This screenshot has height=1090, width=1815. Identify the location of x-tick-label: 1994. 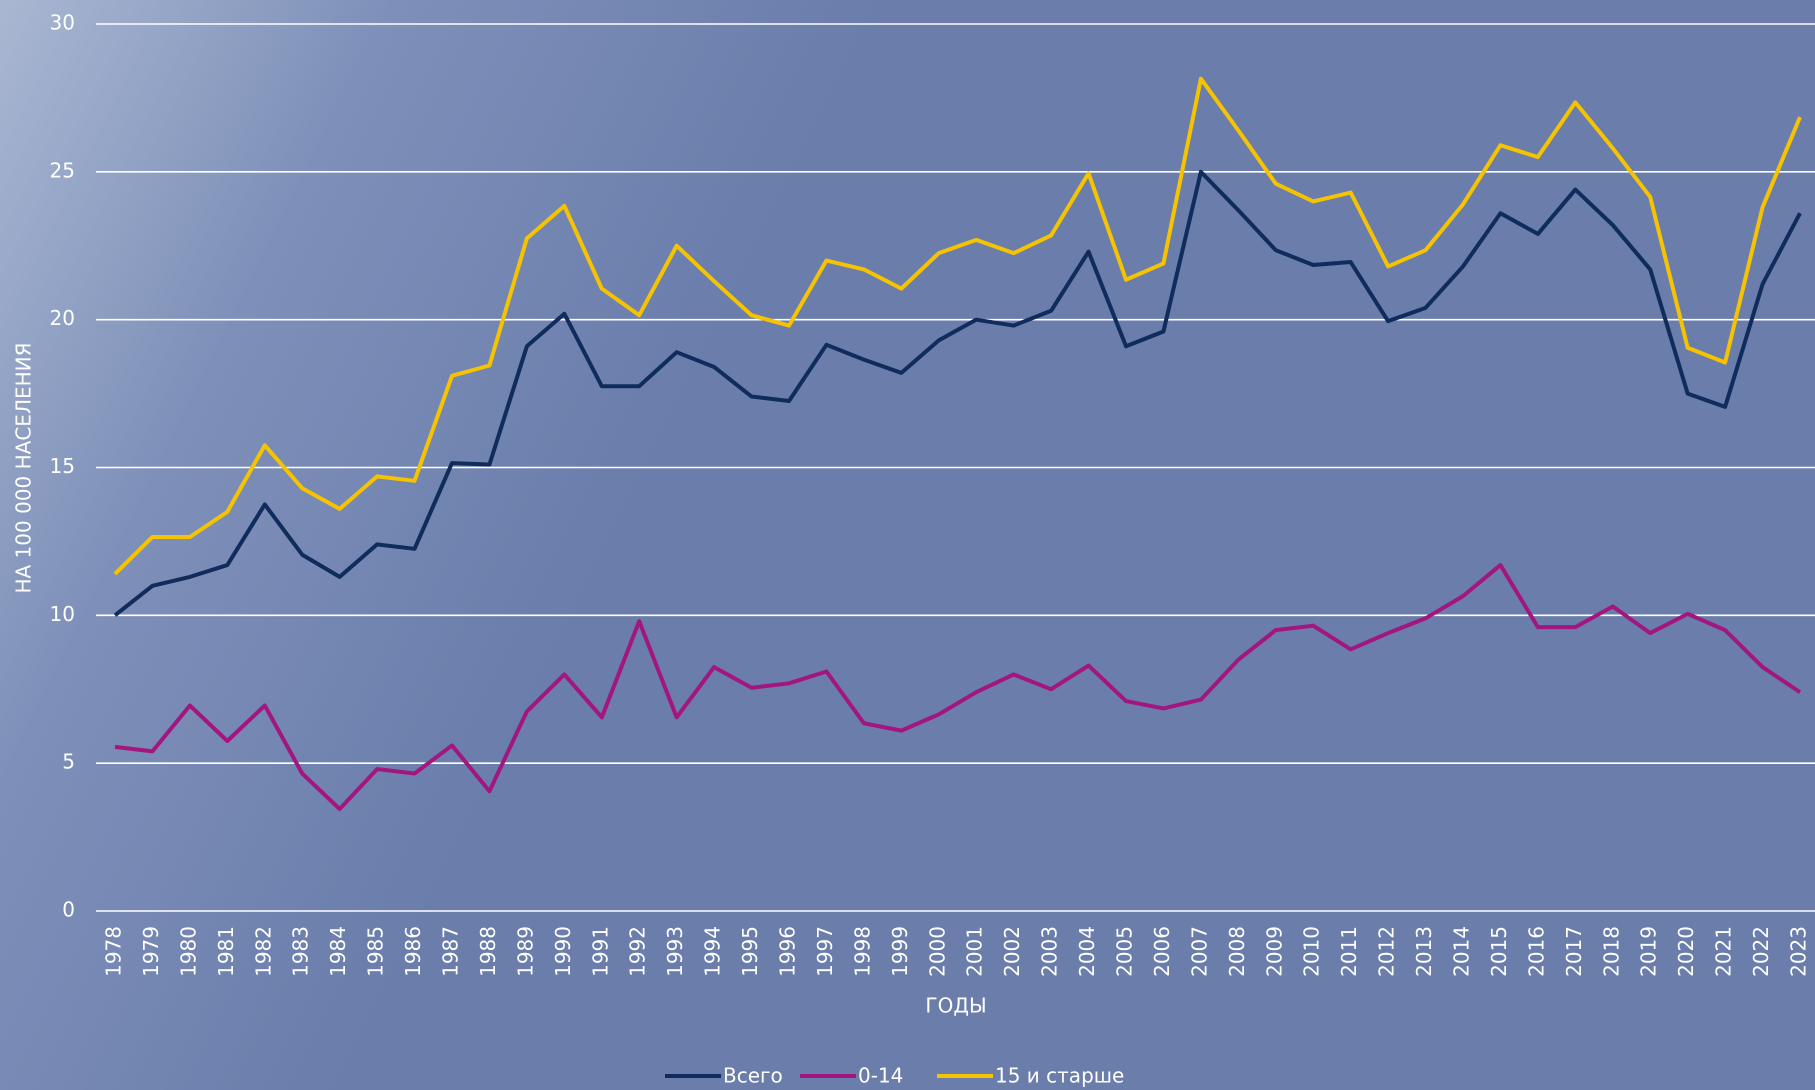
(713, 951).